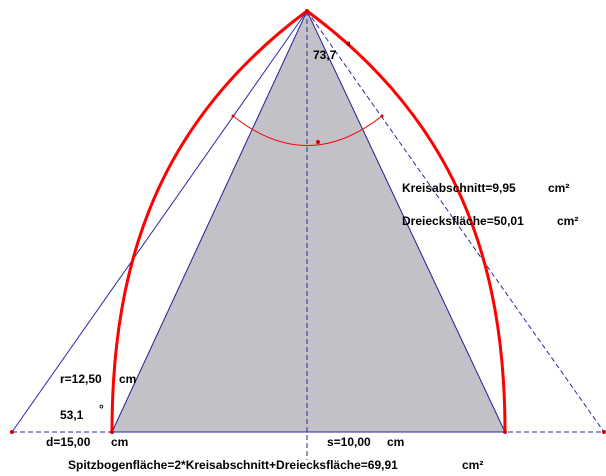 The height and width of the screenshot is (476, 606). What do you see at coordinates (12, 432) in the screenshot?
I see `point-far-left` at bounding box center [12, 432].